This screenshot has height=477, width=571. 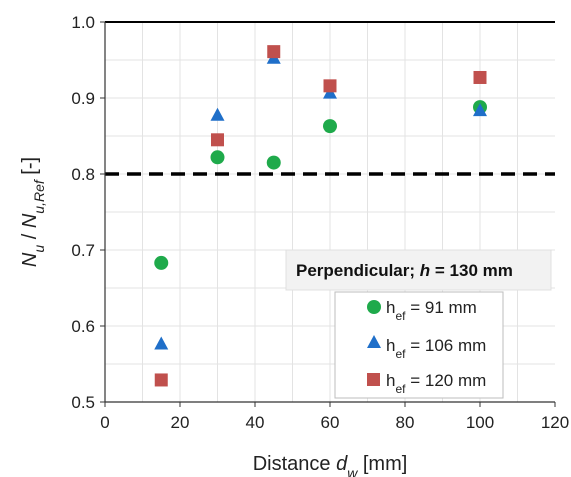 What do you see at coordinates (83, 250) in the screenshot?
I see `y-tick-label: 0.7` at bounding box center [83, 250].